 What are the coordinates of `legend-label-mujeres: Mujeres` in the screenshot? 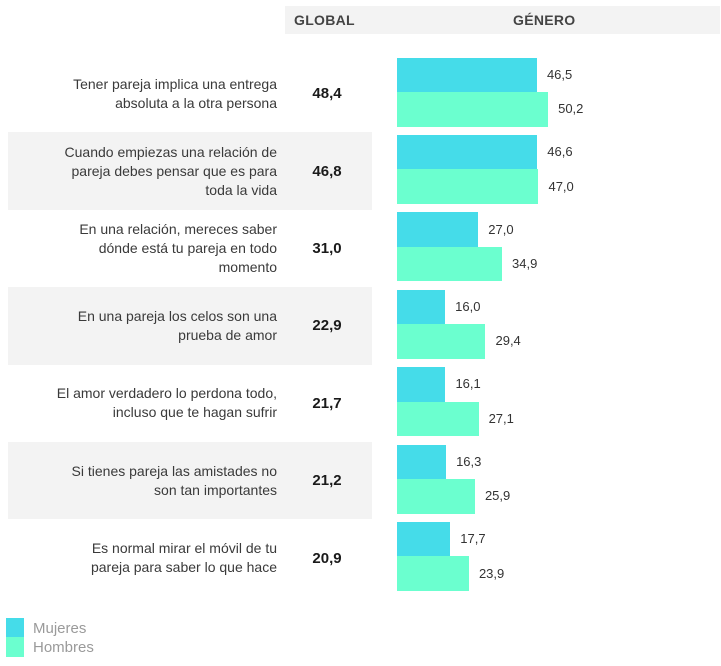 It's located at (60, 628).